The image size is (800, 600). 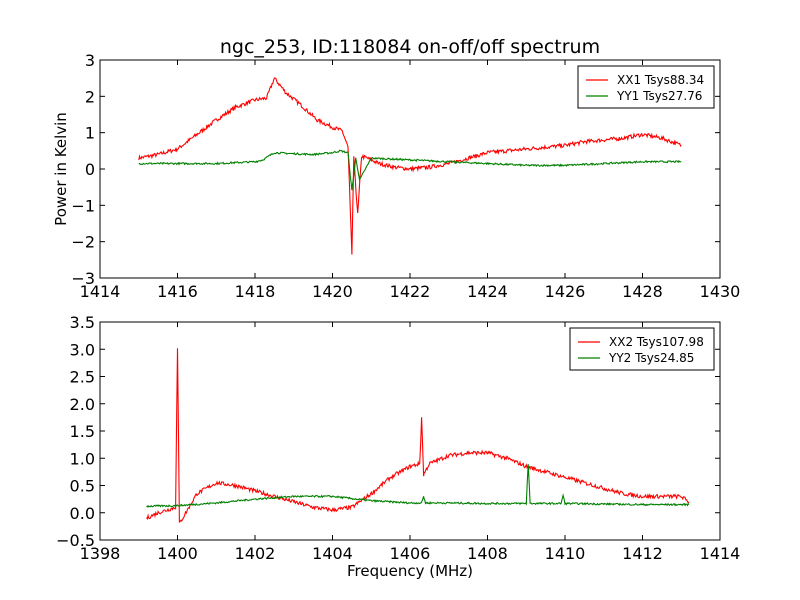 What do you see at coordinates (82, 458) in the screenshot?
I see `y-tick-label: 1.0` at bounding box center [82, 458].